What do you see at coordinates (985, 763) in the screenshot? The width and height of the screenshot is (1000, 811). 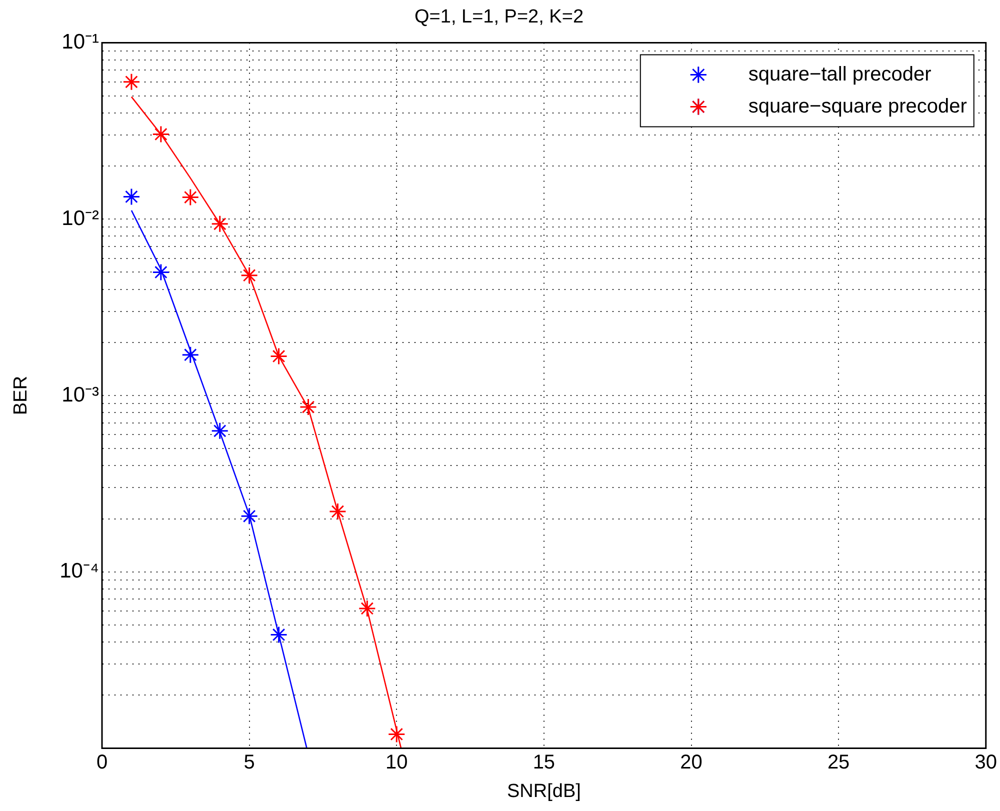 I see `x-tick-label: 30` at bounding box center [985, 763].